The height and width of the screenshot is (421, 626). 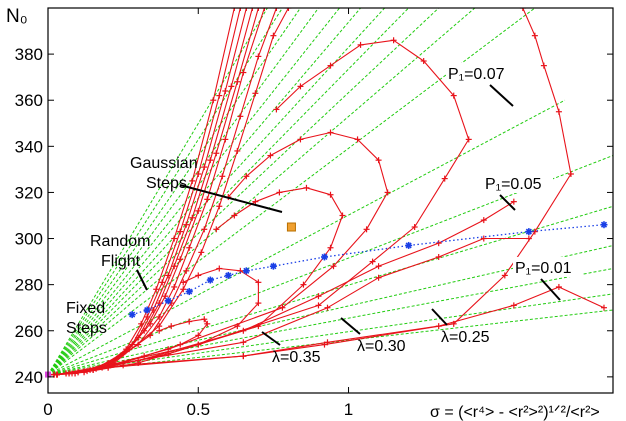 I want to click on annotation-lambda-025-pointer, so click(x=439, y=317).